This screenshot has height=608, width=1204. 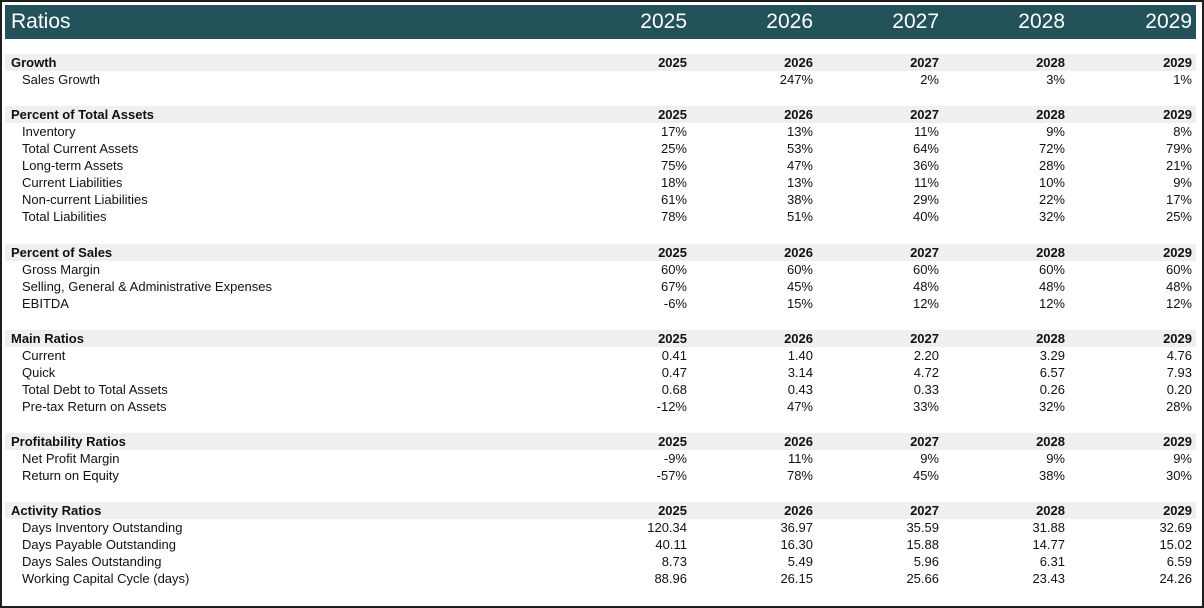 I want to click on row-value: 26.15, so click(x=796, y=578).